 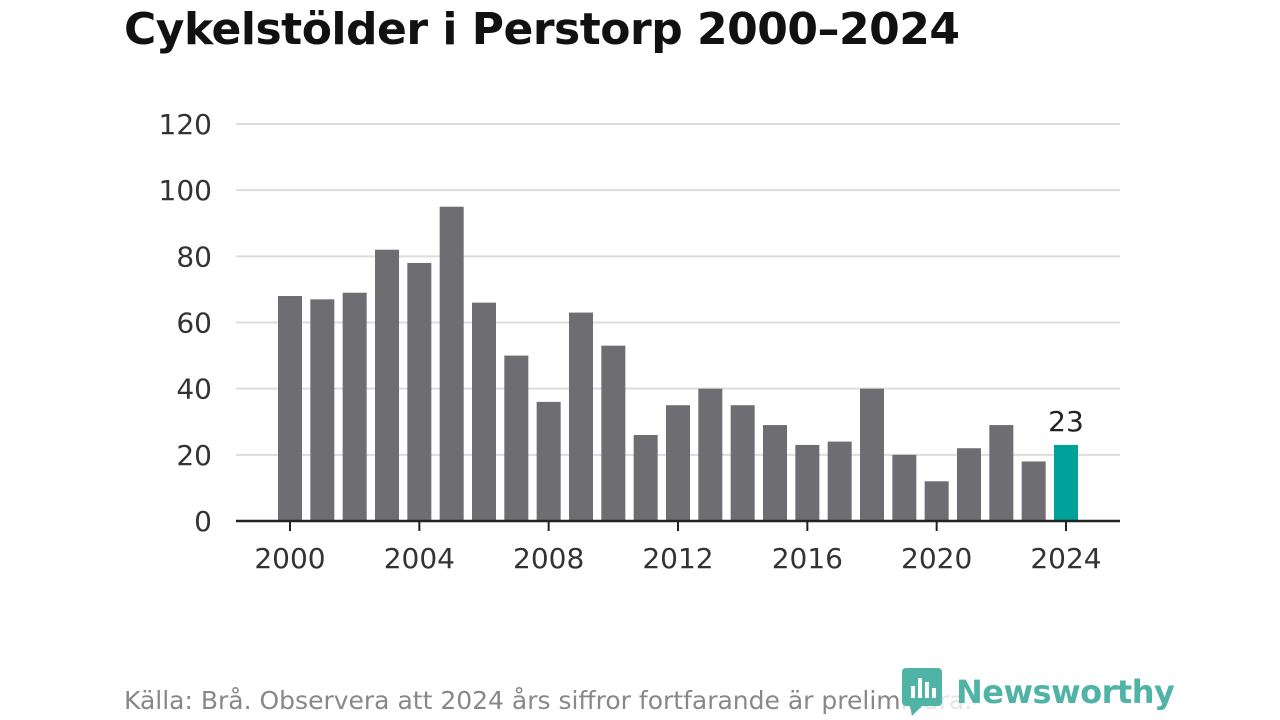 I want to click on x-axis-tick-labels: 2000 2004 2008 2012 2016 2020 2024, so click(x=677, y=558).